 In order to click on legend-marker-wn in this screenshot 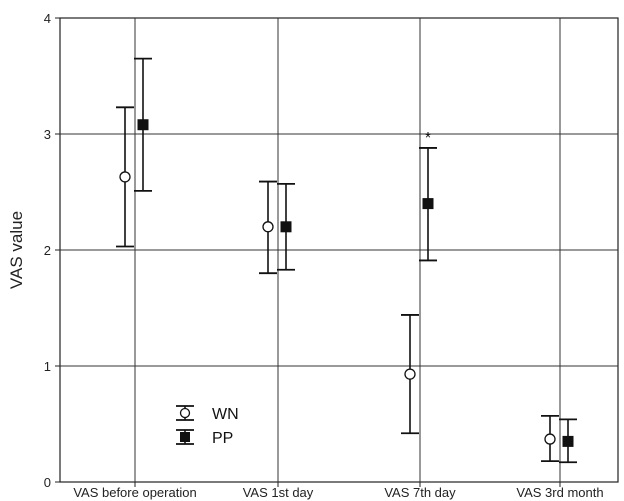, I will do `click(185, 413)`.